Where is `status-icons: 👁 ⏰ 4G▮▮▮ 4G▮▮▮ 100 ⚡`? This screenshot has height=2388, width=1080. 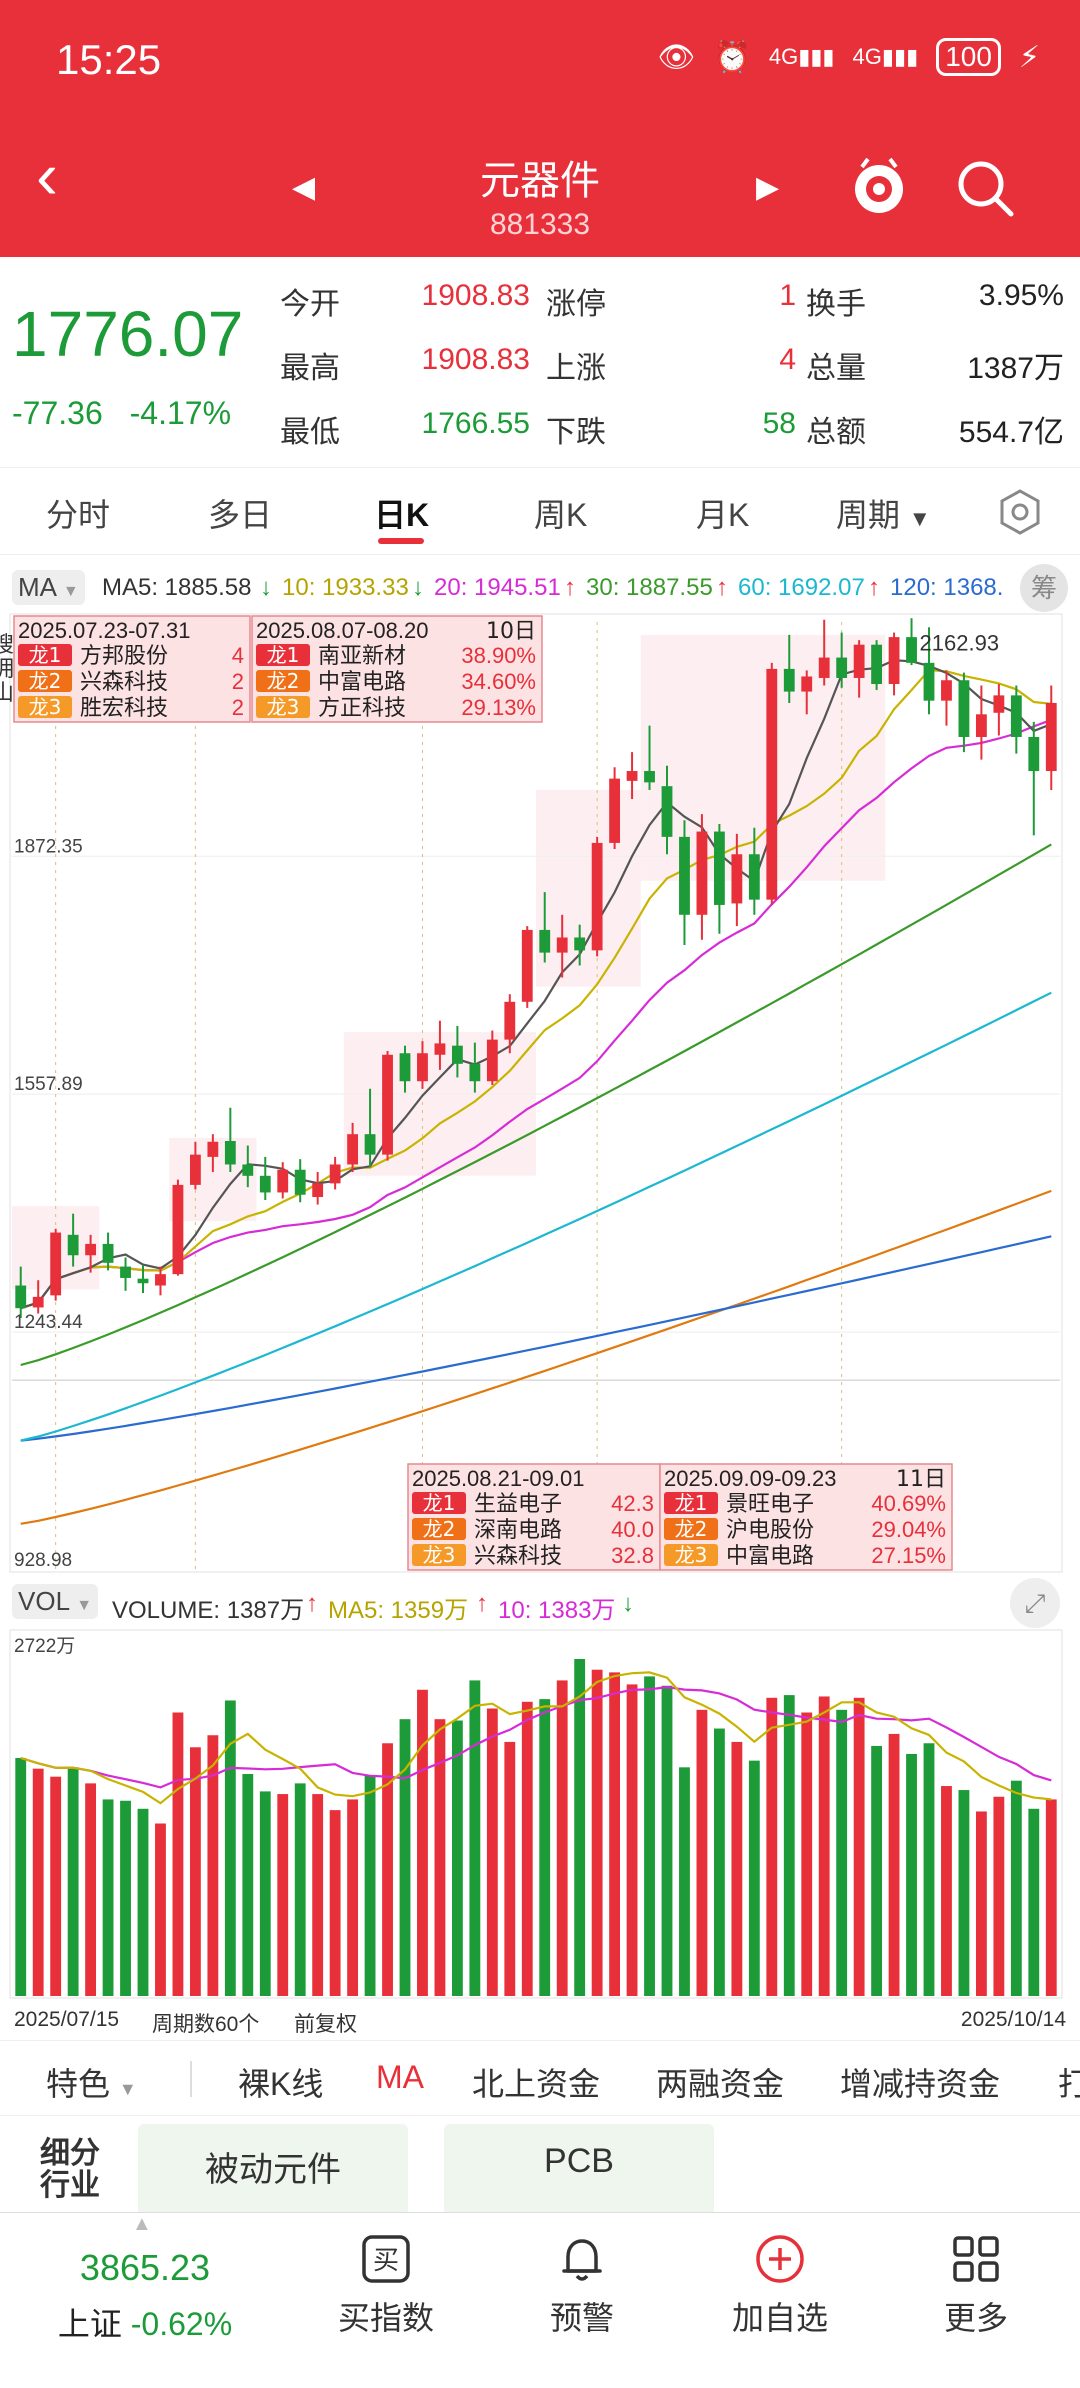 status-icons: 👁 ⏰ 4G▮▮▮ 4G▮▮▮ 100 ⚡ is located at coordinates (848, 57).